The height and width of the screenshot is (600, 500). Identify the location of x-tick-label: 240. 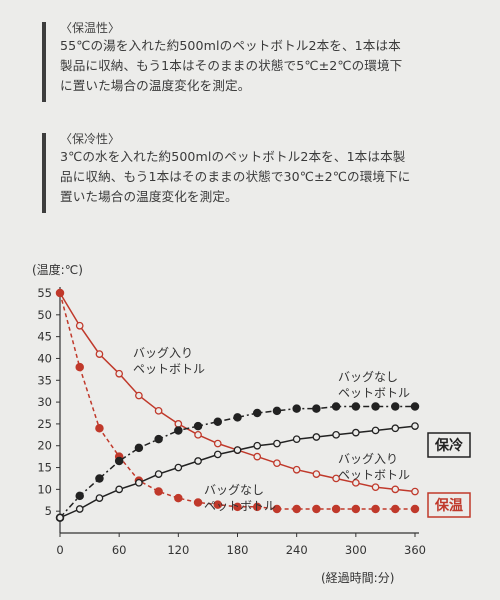
(297, 550).